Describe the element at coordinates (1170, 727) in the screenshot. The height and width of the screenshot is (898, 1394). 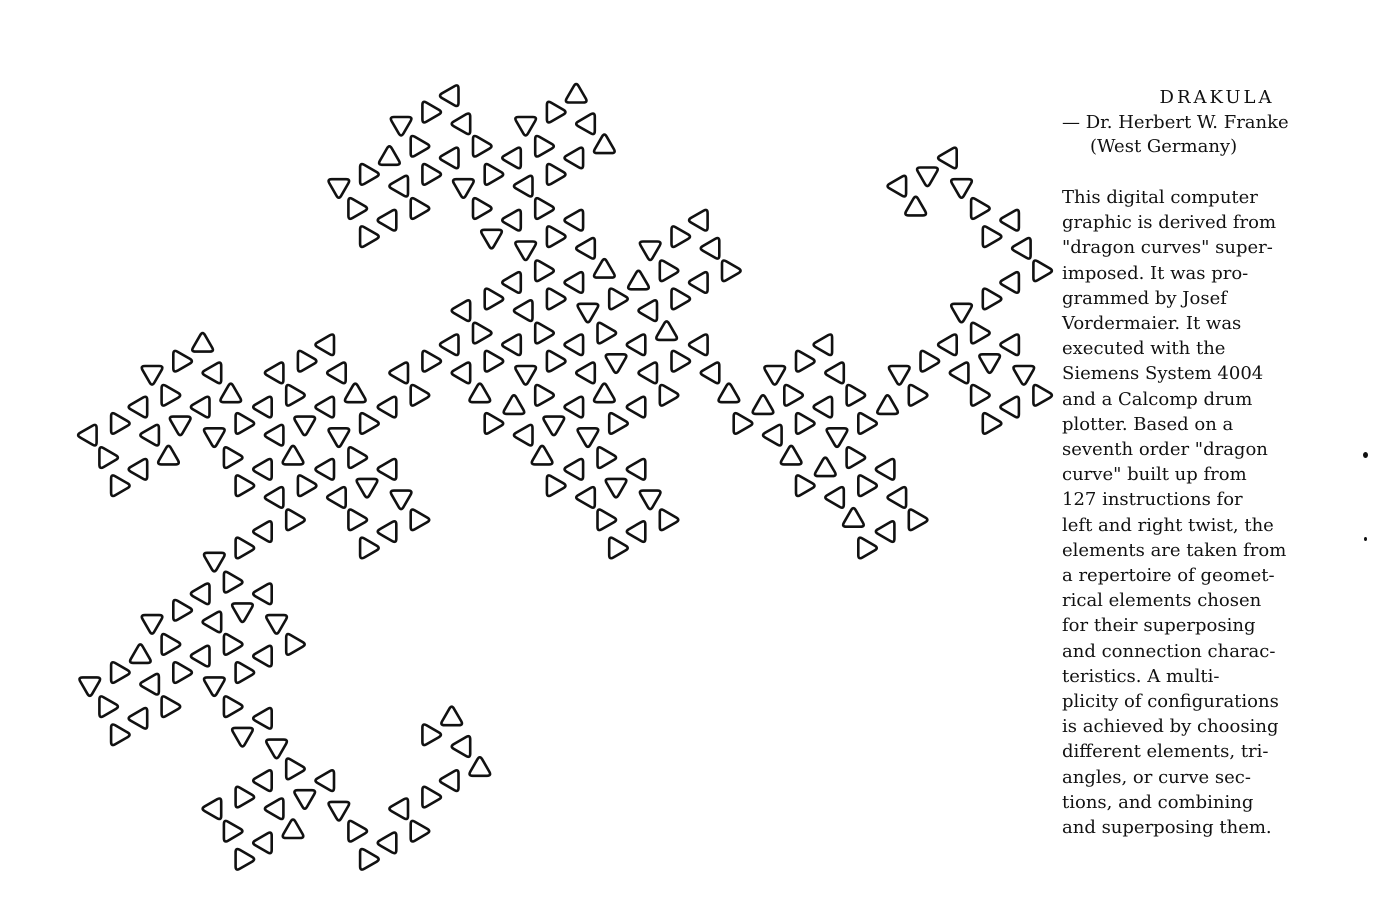
I see `description-line: is achieved by choosing` at that location.